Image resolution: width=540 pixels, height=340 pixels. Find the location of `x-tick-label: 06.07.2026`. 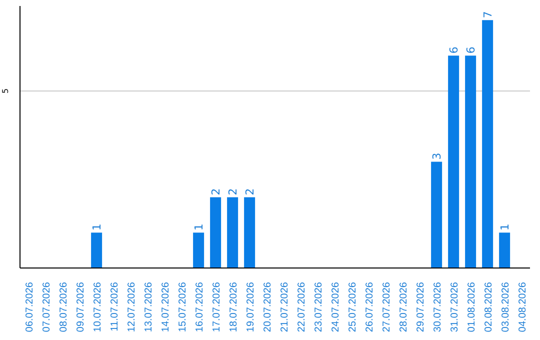

x-tick-label: 06.07.2026 is located at coordinates (30, 307).